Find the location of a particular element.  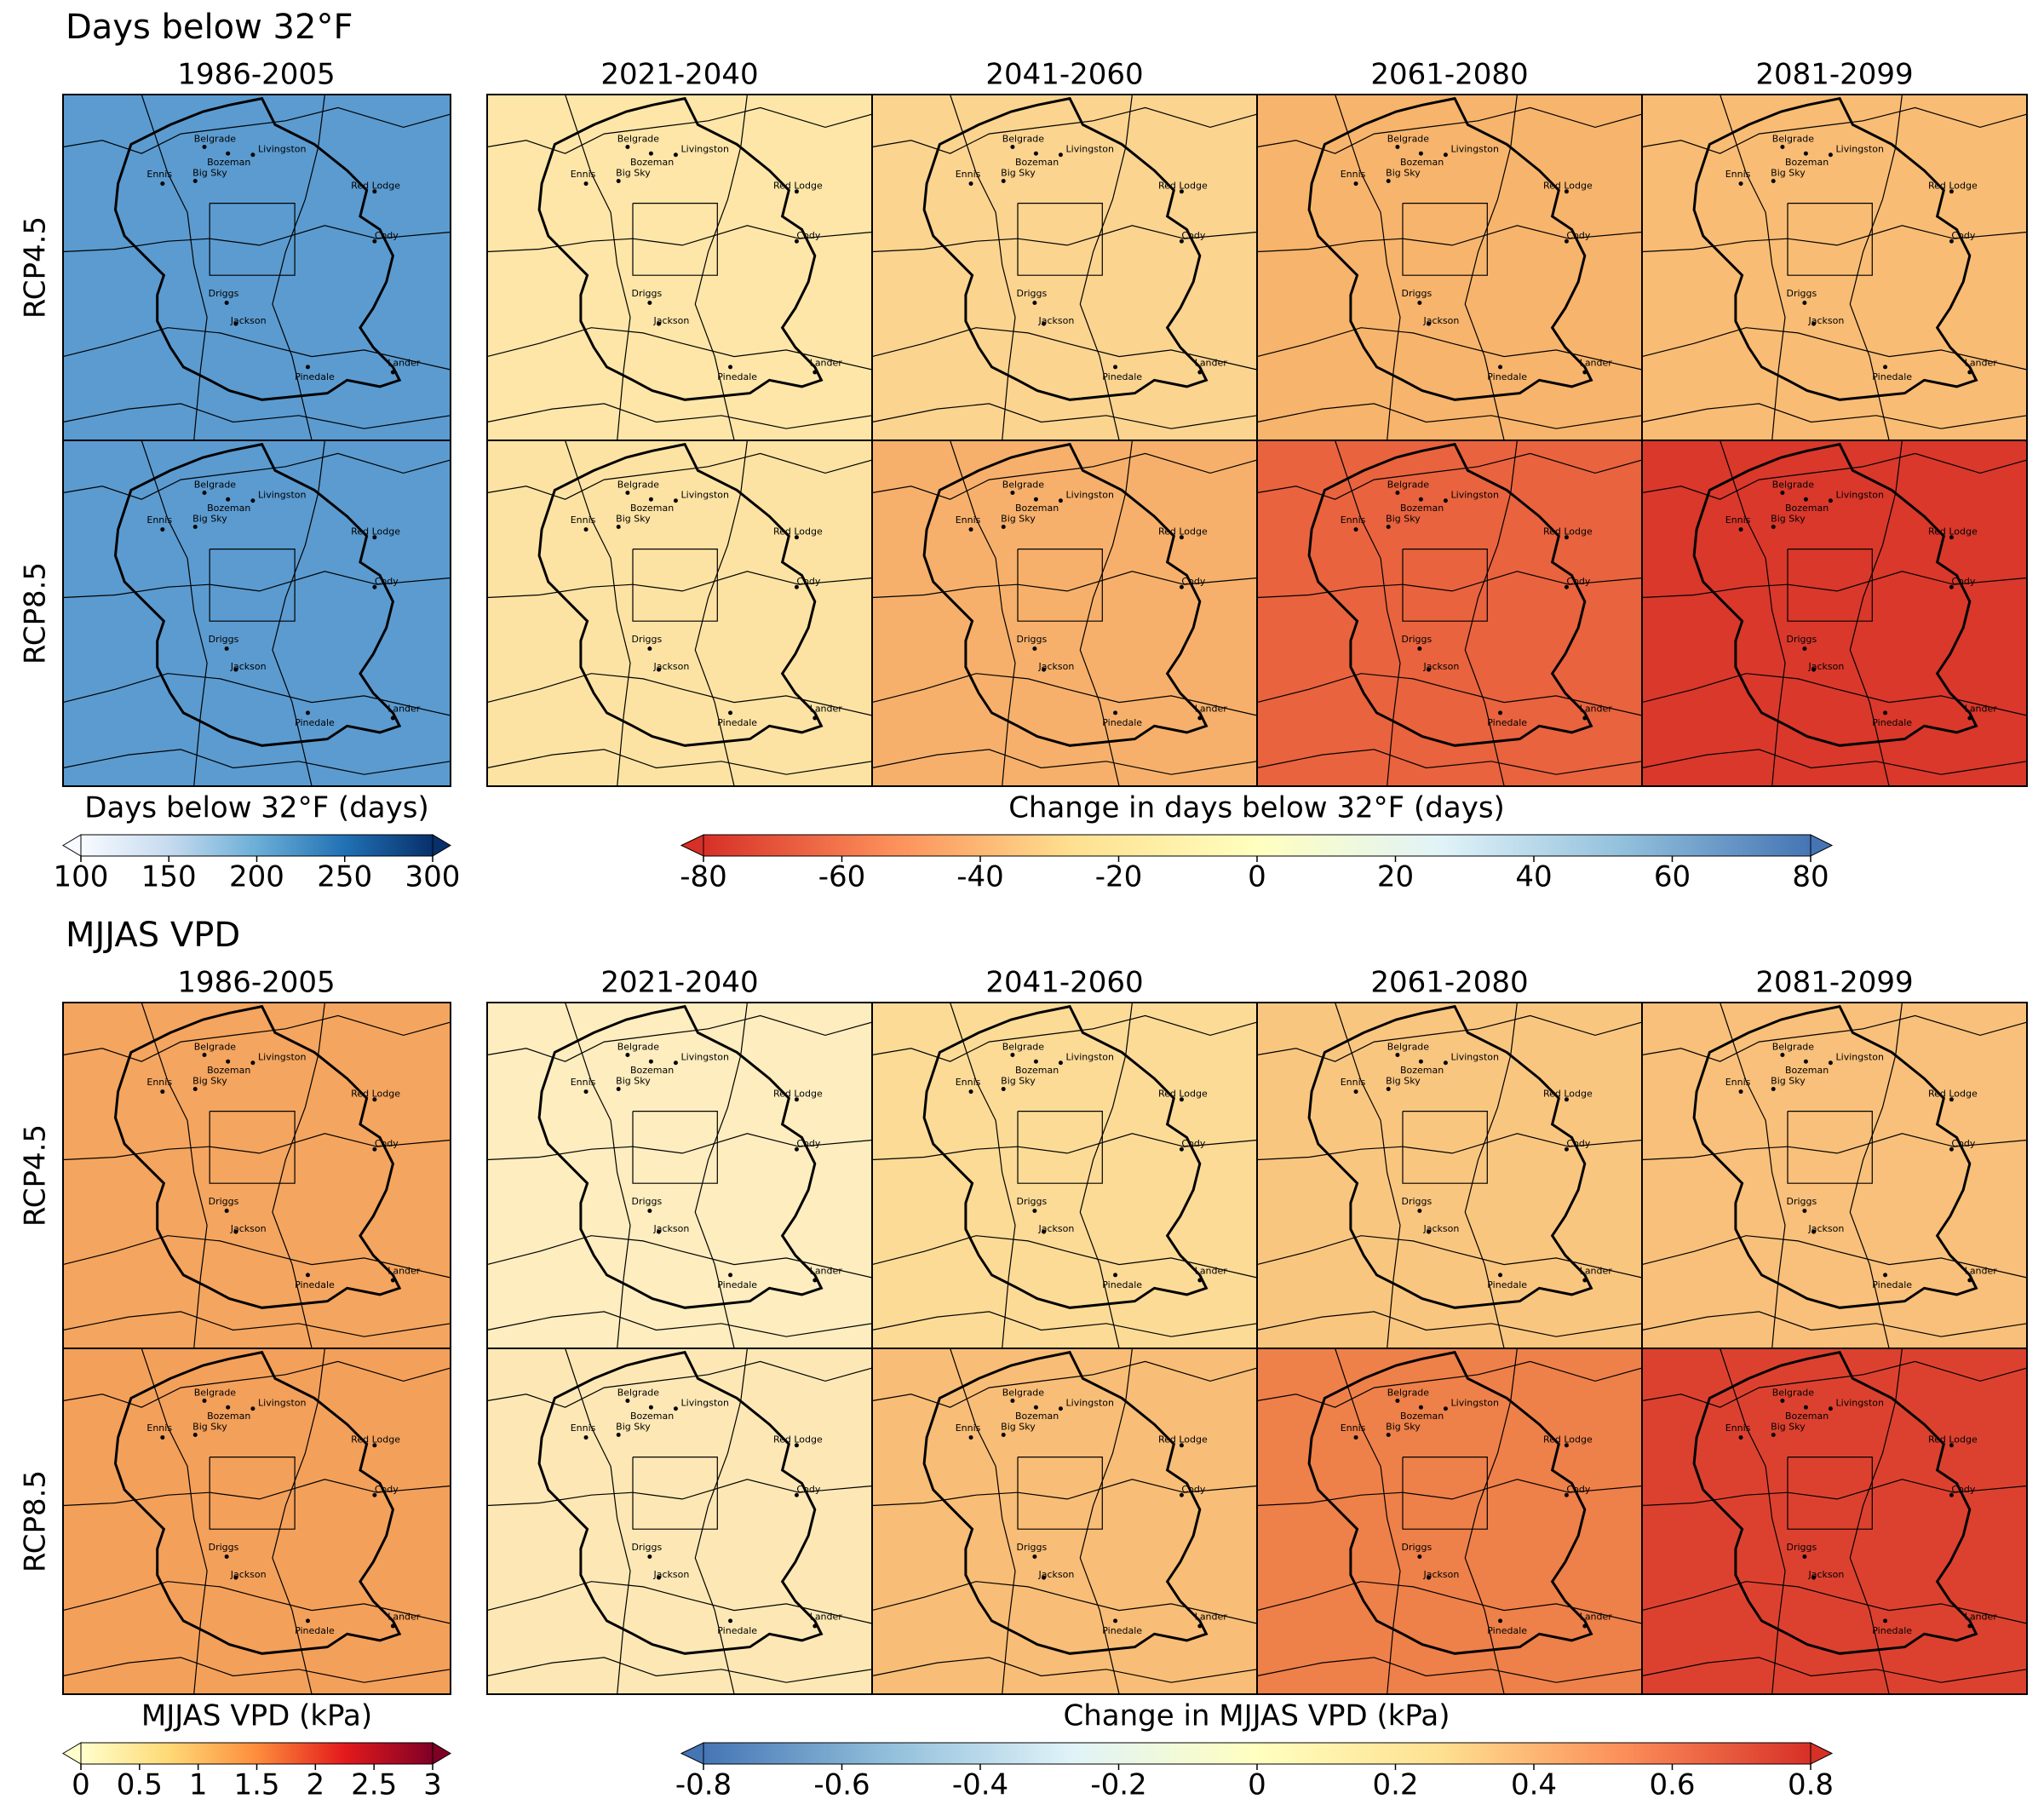

city-label: Ennis is located at coordinates (583, 1428).